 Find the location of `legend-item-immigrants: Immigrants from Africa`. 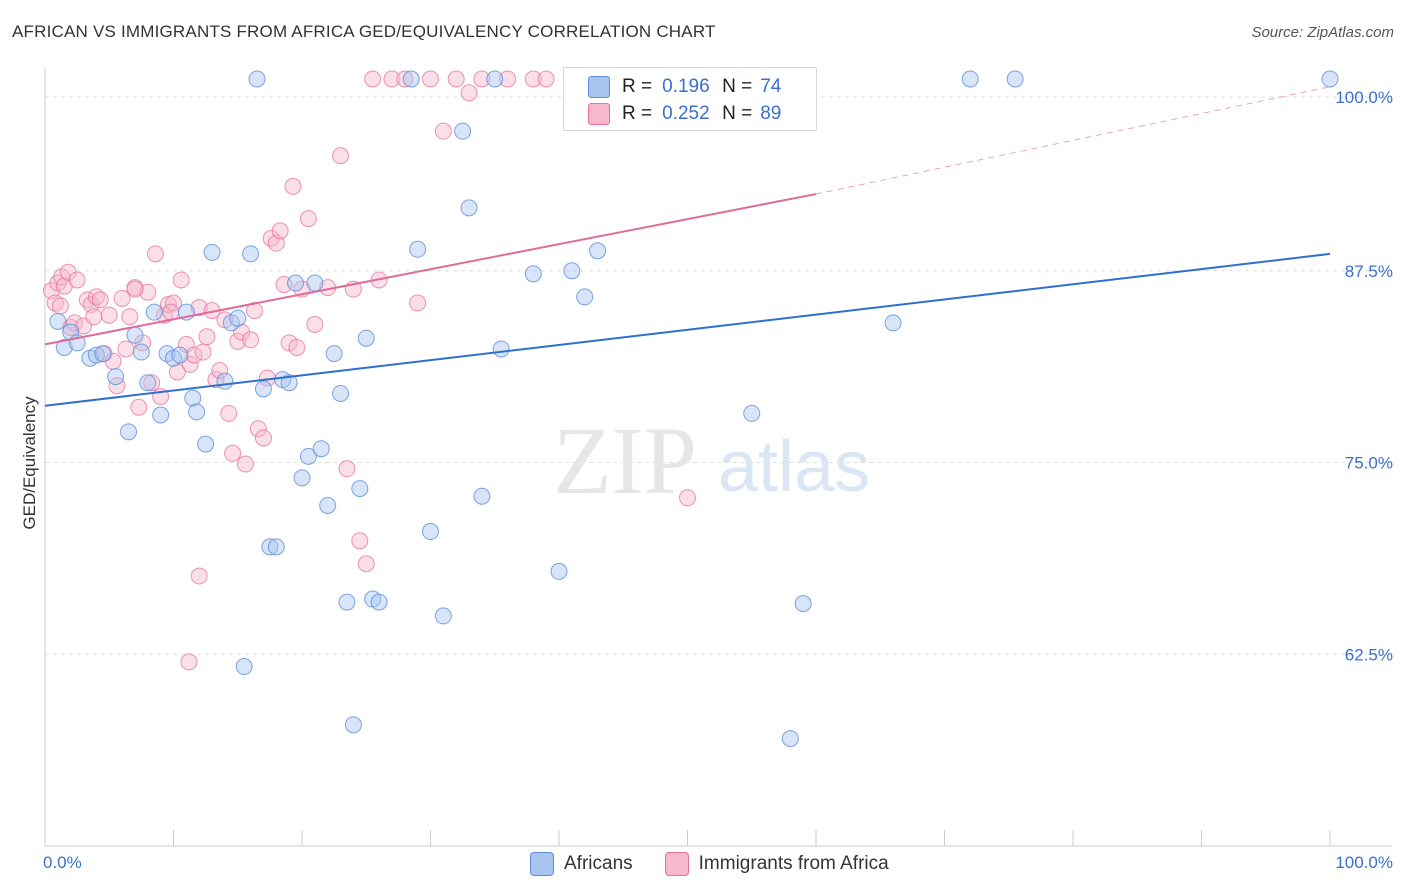

legend-item-immigrants: Immigrants from Africa is located at coordinates (776, 864).